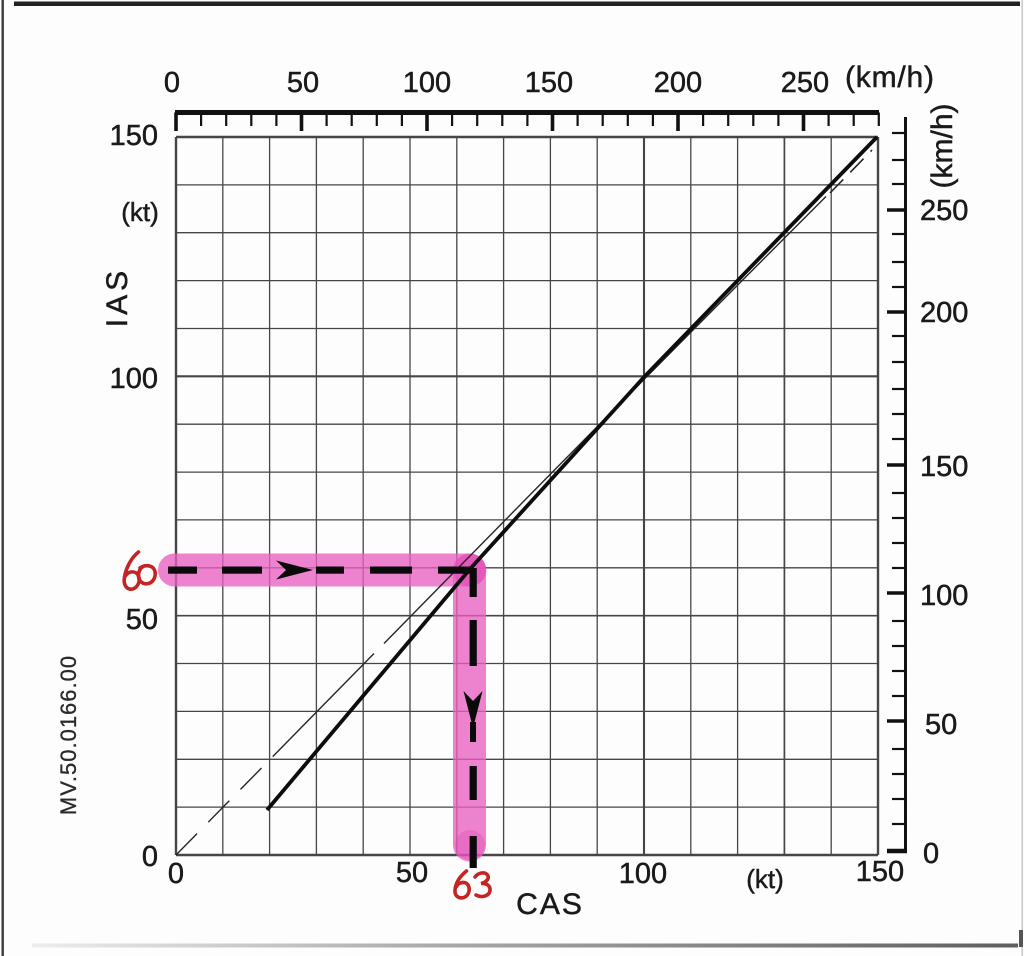 The height and width of the screenshot is (956, 1024). Describe the element at coordinates (550, 904) in the screenshot. I see `svg-text: CAS` at that location.